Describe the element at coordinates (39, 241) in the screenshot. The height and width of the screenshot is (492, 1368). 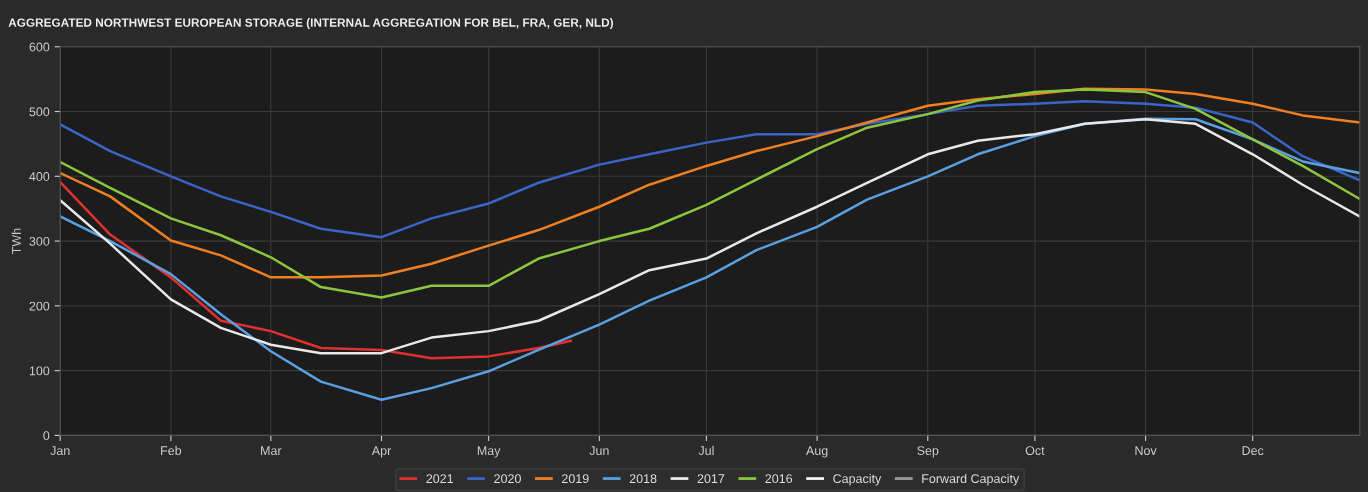
I see `y-tick-label: 300` at that location.